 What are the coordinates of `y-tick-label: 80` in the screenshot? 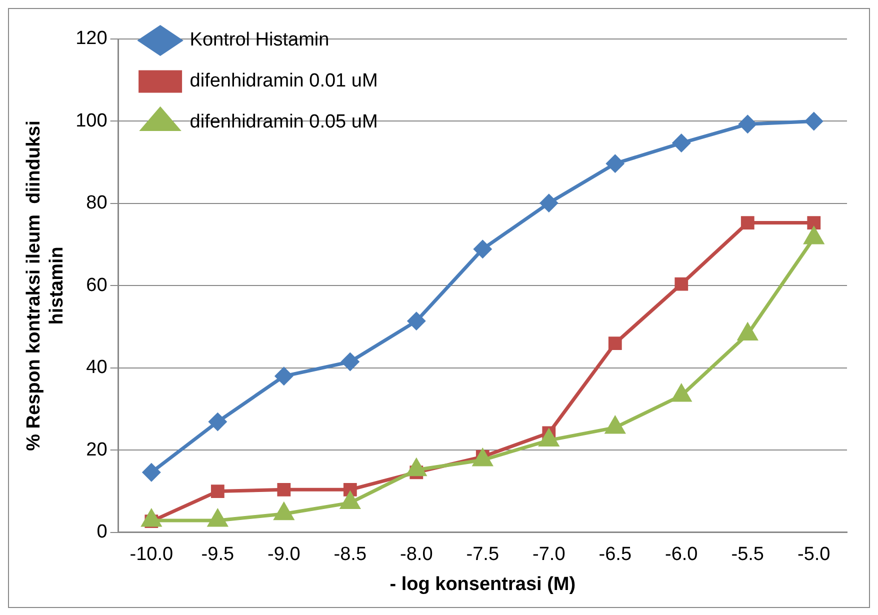 It's located at (97, 203).